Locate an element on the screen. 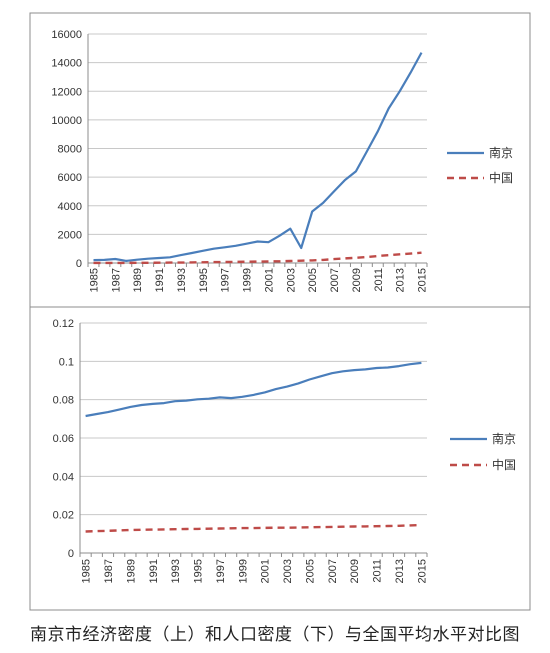 This screenshot has width=550, height=653. y-tick-label: 0.02 is located at coordinates (63, 516).